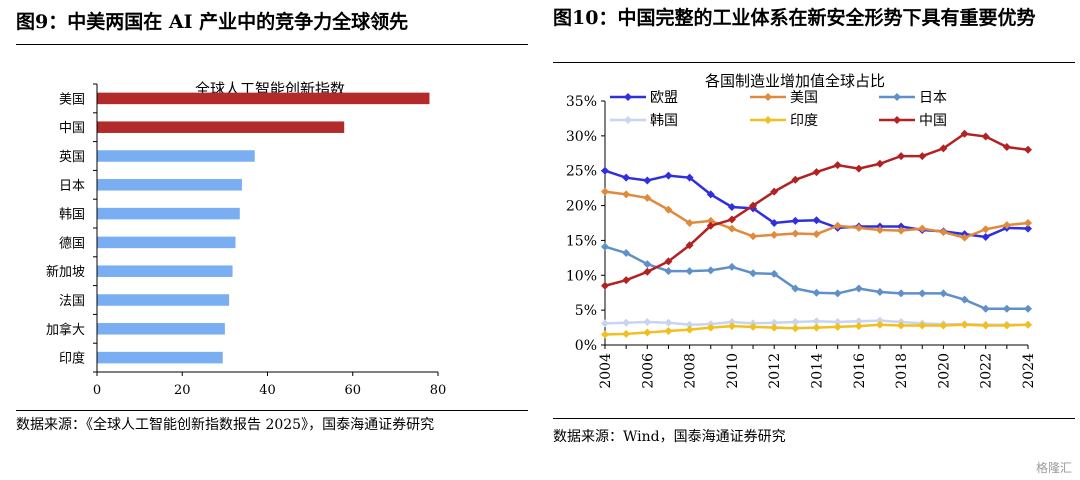 The width and height of the screenshot is (1080, 480). What do you see at coordinates (818, 371) in the screenshot?
I see `x-tick-label: 2014` at bounding box center [818, 371].